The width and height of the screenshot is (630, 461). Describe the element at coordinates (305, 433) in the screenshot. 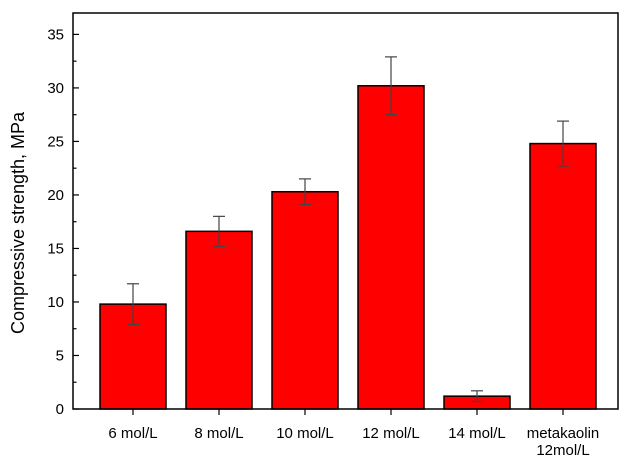

I see `x-tick-label: 10 mol/L` at that location.